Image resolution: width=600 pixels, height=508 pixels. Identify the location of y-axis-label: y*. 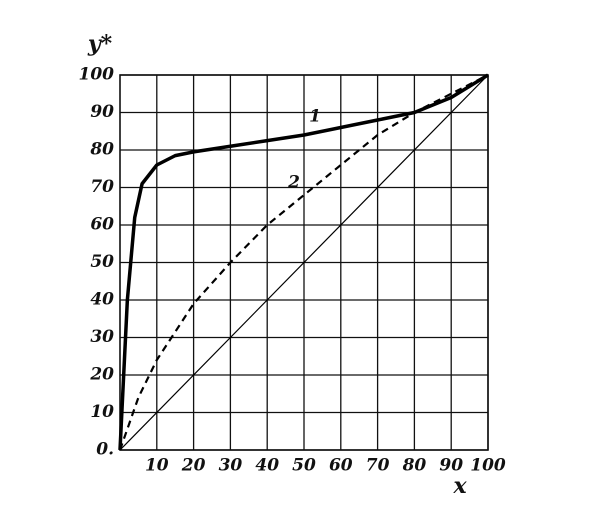
(100, 44).